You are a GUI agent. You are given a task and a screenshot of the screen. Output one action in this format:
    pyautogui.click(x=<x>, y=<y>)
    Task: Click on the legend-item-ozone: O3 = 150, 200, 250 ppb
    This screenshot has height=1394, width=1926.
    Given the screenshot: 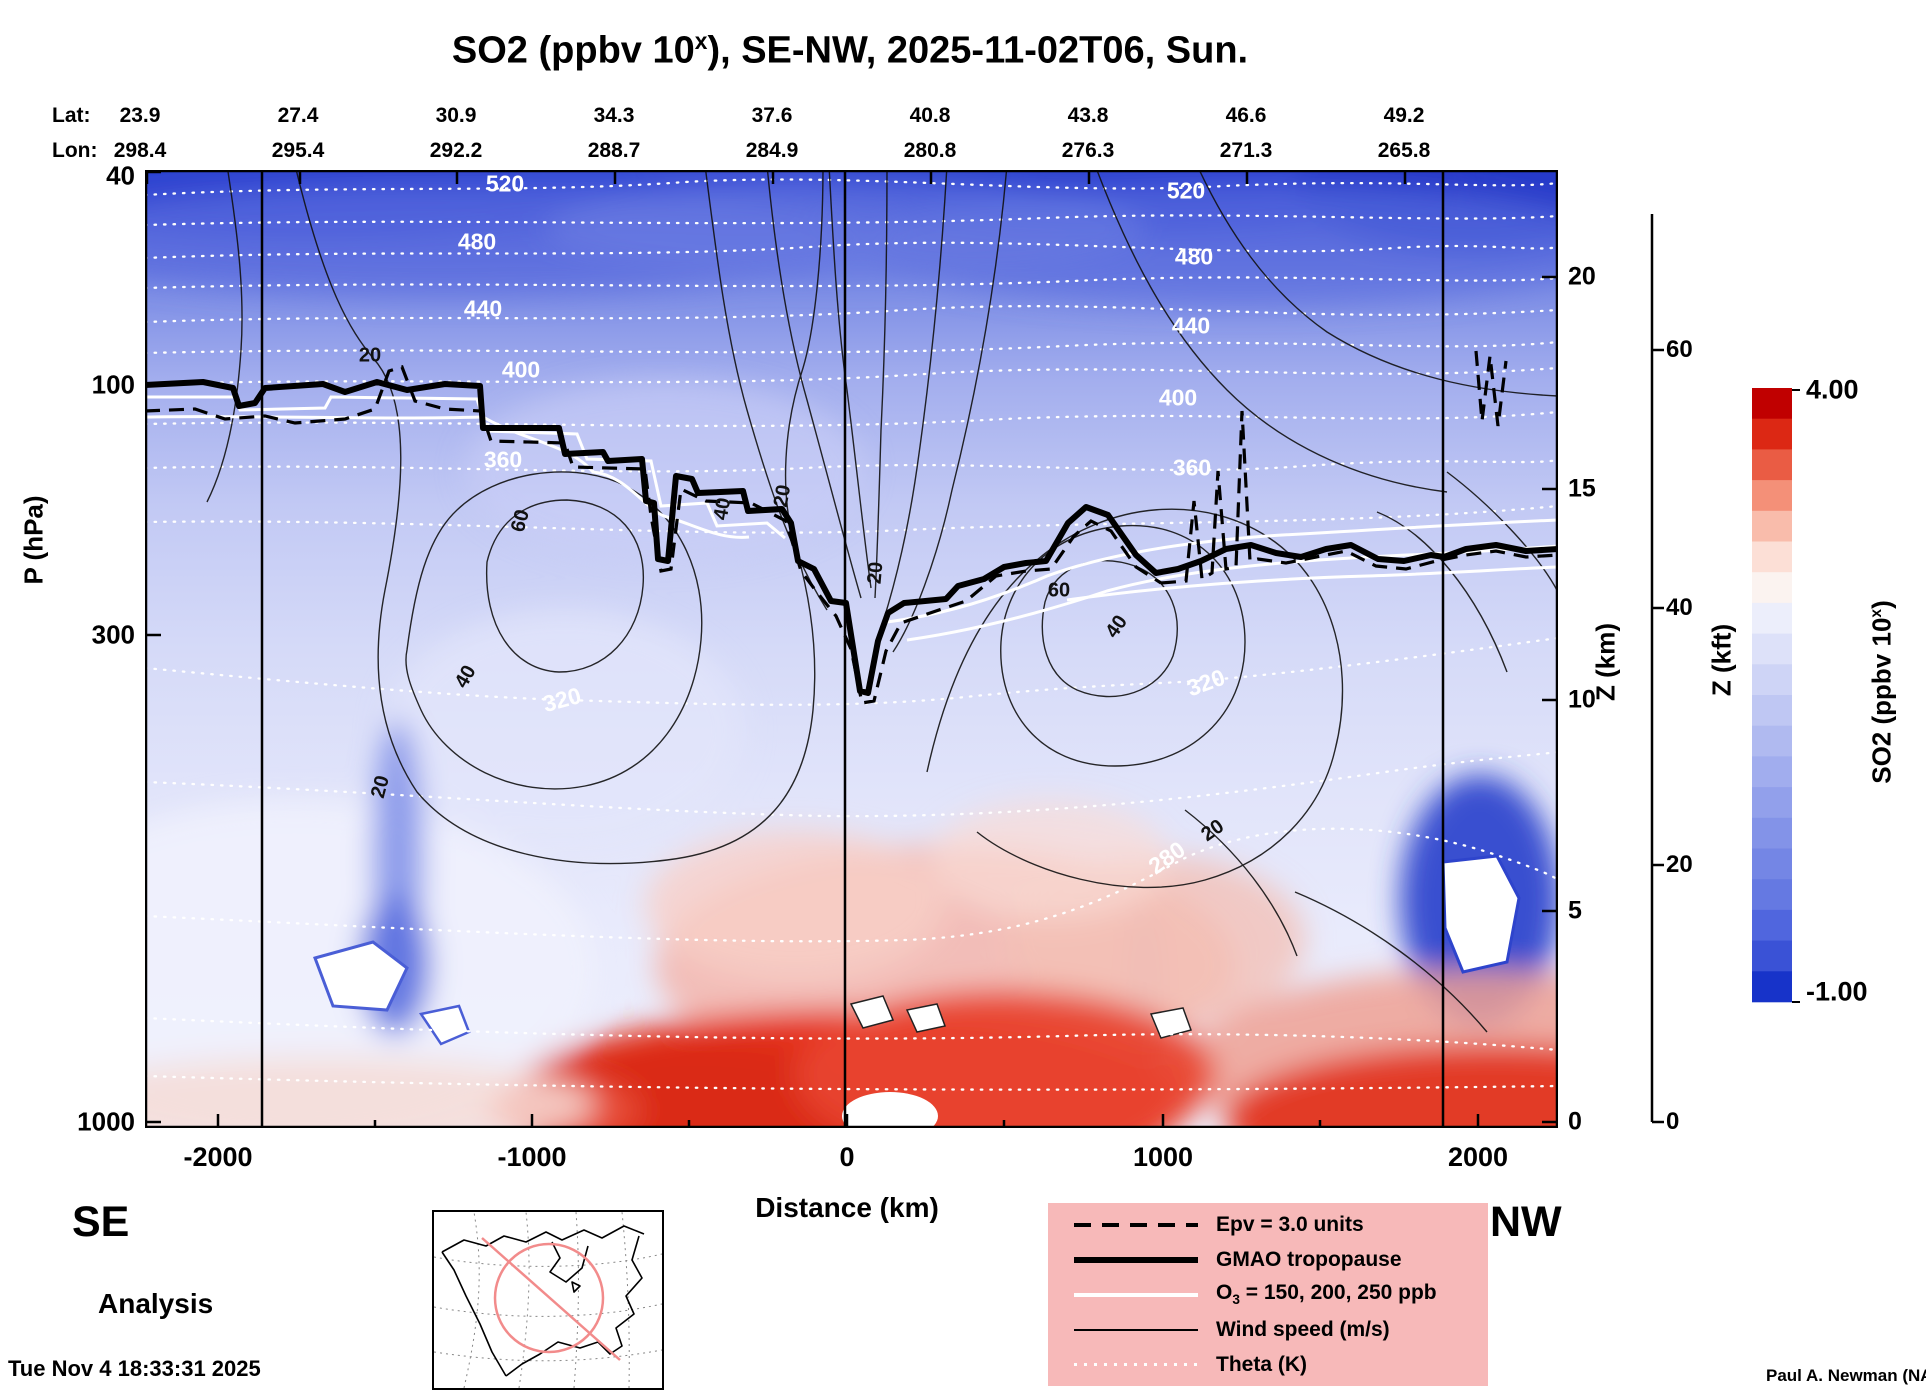 What is the action you would take?
    pyautogui.click(x=1268, y=1294)
    